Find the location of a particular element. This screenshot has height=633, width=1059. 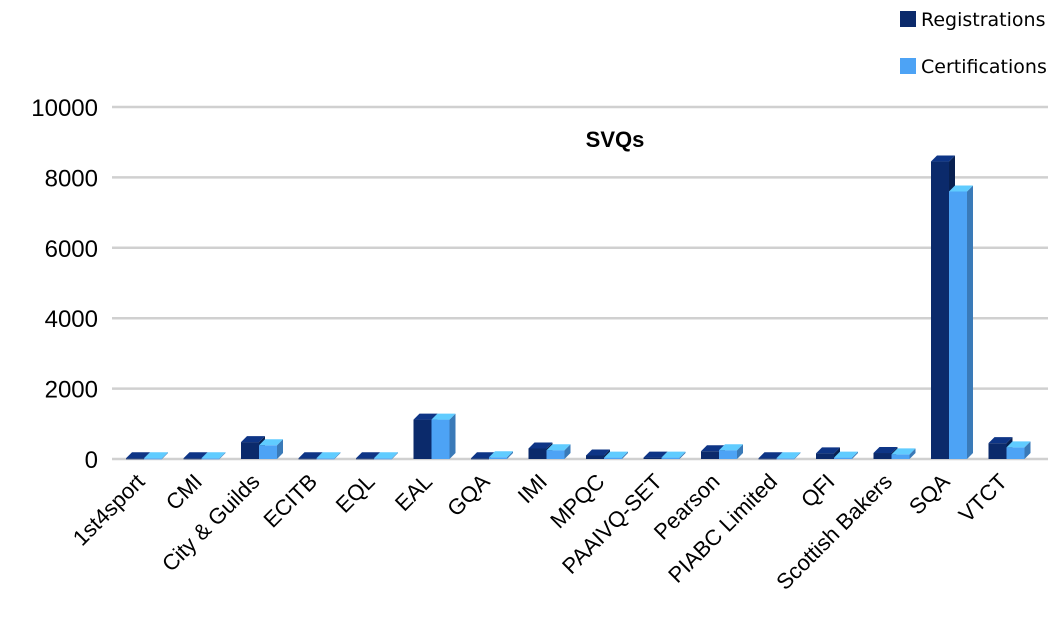

x-category-label: EQL is located at coordinates (355, 493).